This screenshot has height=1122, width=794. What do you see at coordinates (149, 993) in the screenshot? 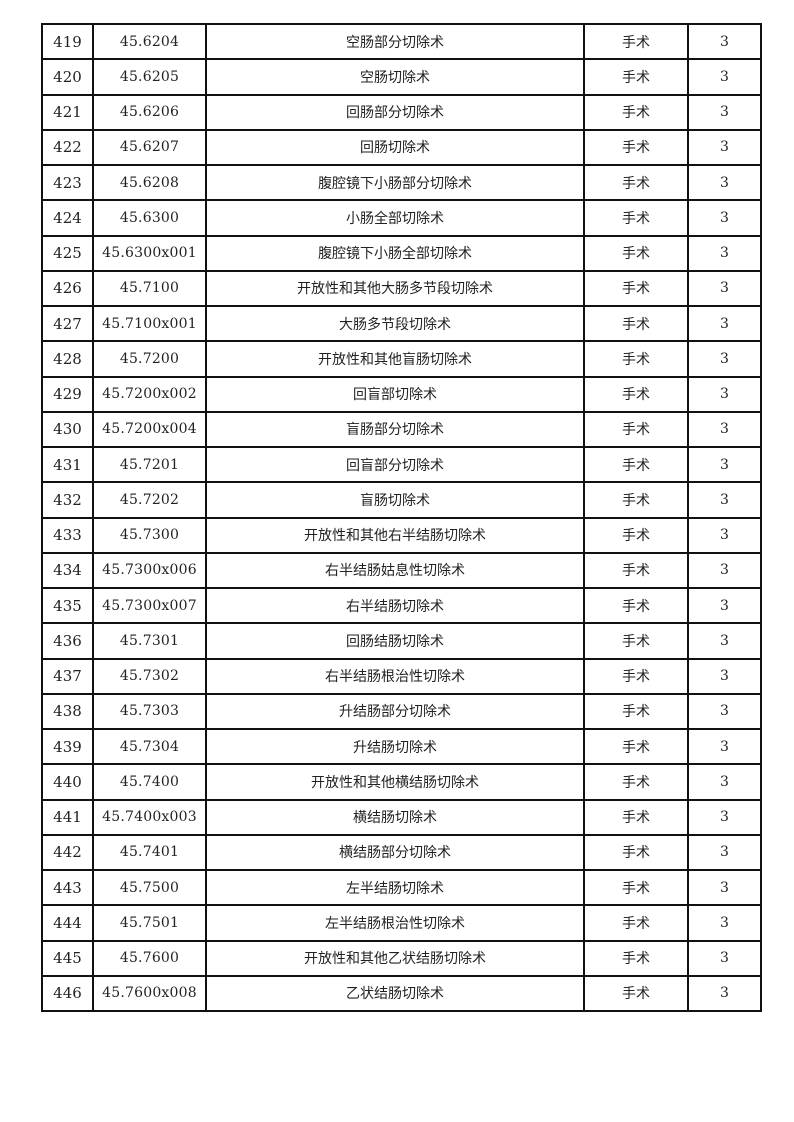
I see `procedure-code-cell: 45.7600x008` at bounding box center [149, 993].